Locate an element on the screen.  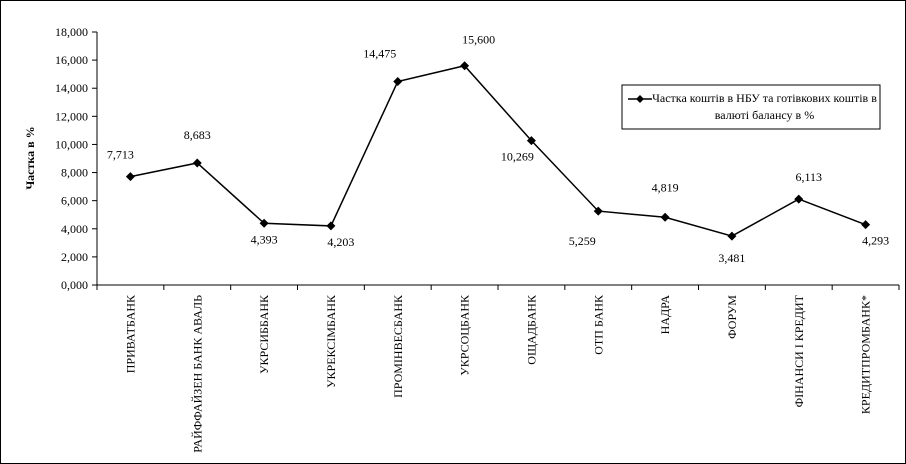
data-label: 6,113 is located at coordinates (808, 177).